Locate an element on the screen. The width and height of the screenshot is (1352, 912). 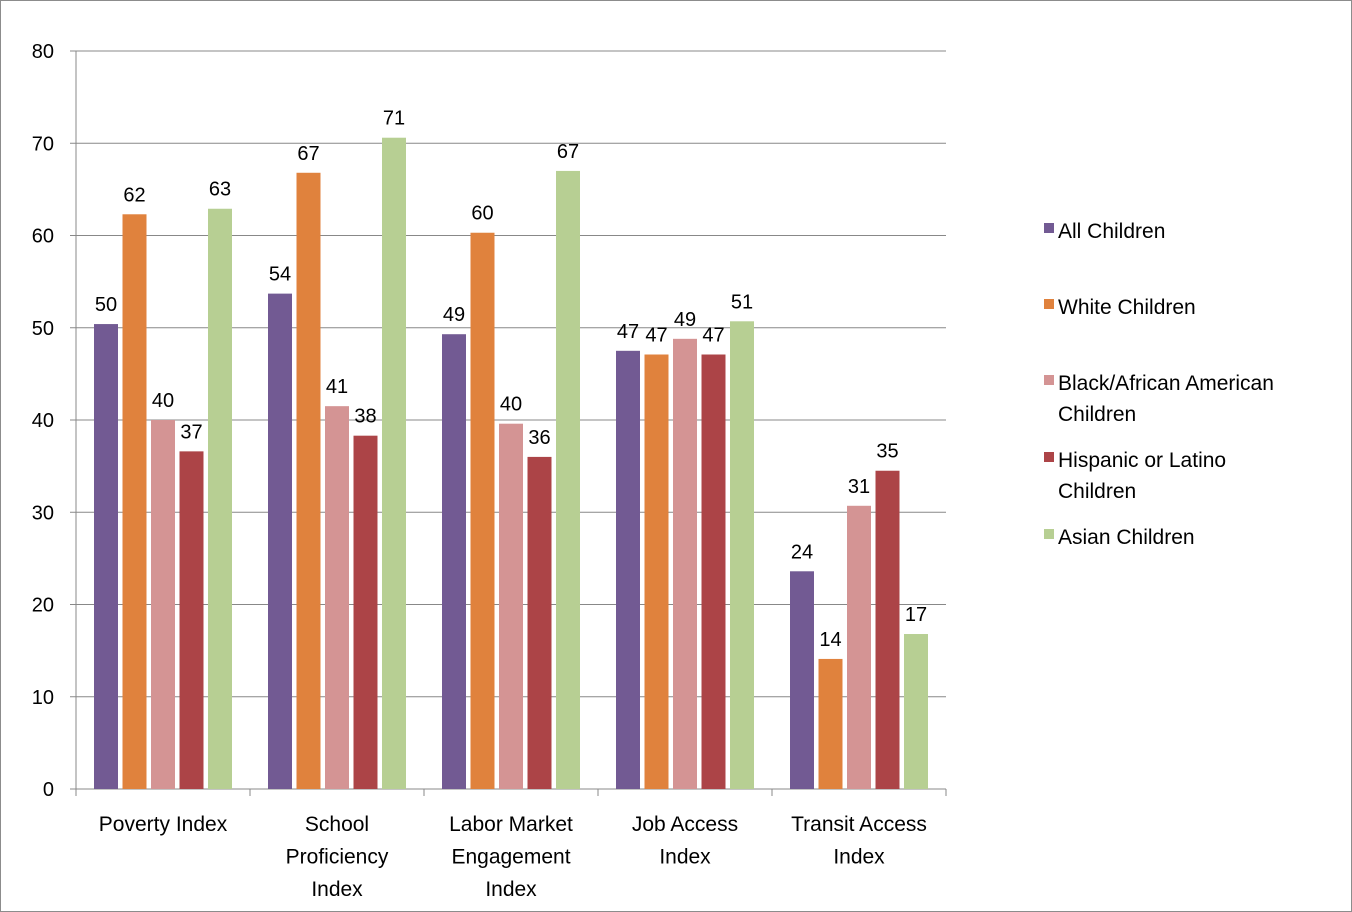
legend-entry: All Children is located at coordinates (1111, 231).